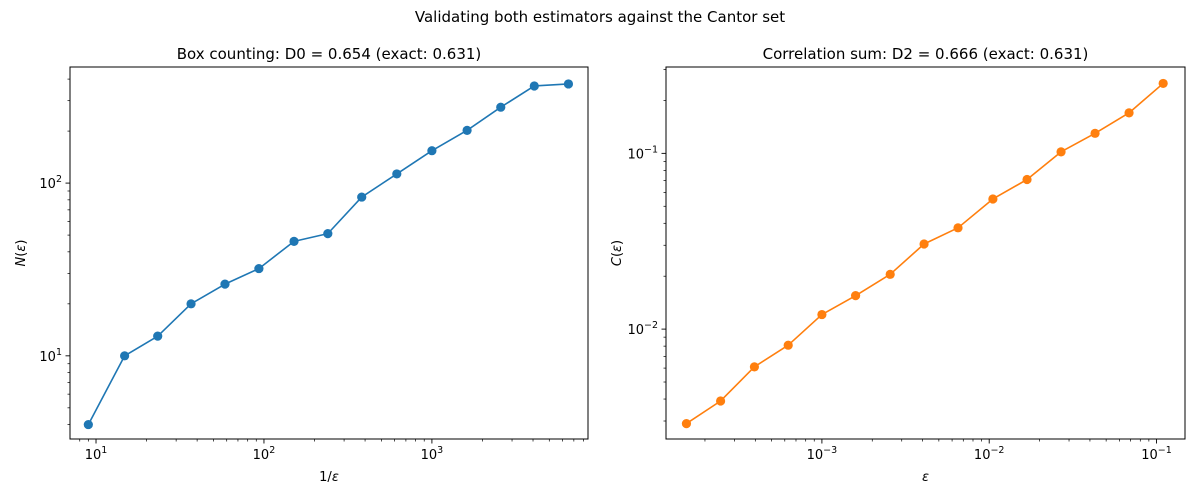 The image size is (1200, 504). I want to click on y-tick-label: 10¹, so click(50, 356).